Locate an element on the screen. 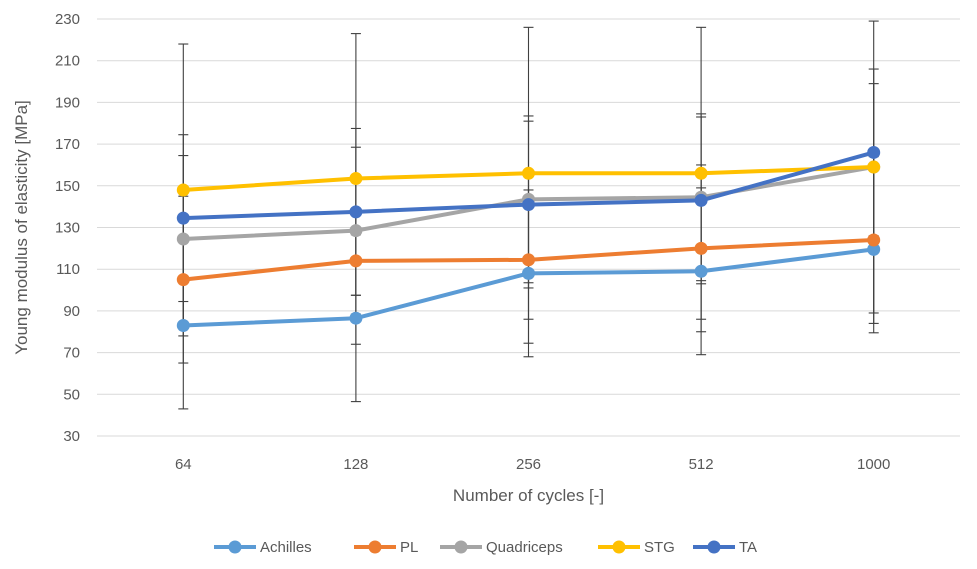 The width and height of the screenshot is (977, 569). x-tick-label: 256 is located at coordinates (528, 464).